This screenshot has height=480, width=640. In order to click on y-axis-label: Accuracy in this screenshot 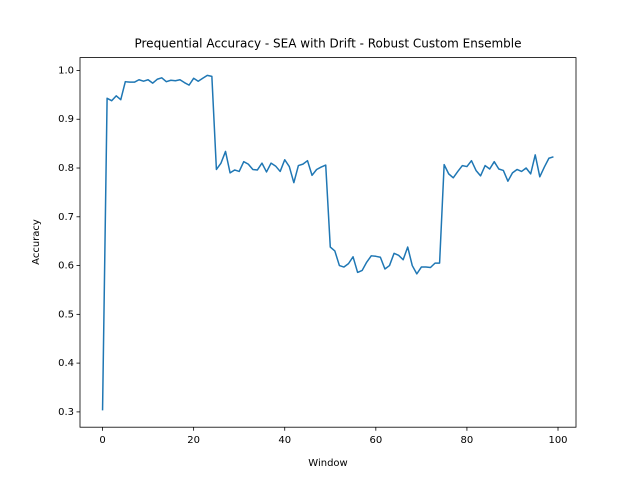, I will do `click(36, 242)`.